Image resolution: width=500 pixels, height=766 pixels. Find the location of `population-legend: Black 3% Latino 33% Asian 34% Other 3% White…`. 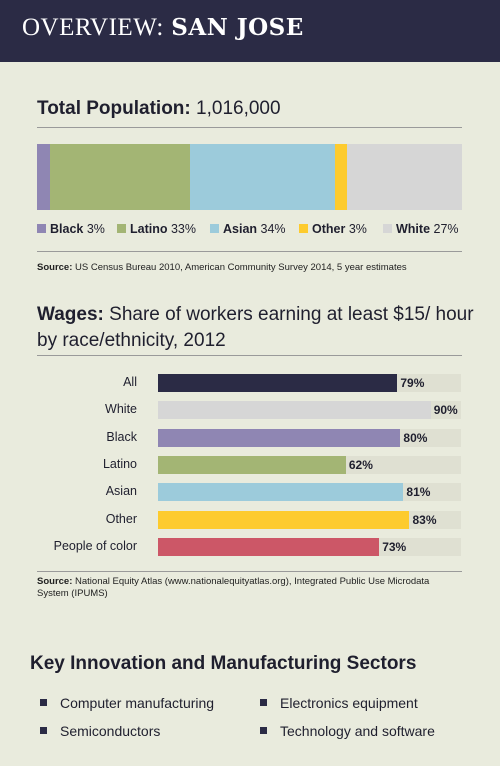

population-legend: Black 3% Latino 33% Asian 34% Other 3% White… is located at coordinates (252, 230).